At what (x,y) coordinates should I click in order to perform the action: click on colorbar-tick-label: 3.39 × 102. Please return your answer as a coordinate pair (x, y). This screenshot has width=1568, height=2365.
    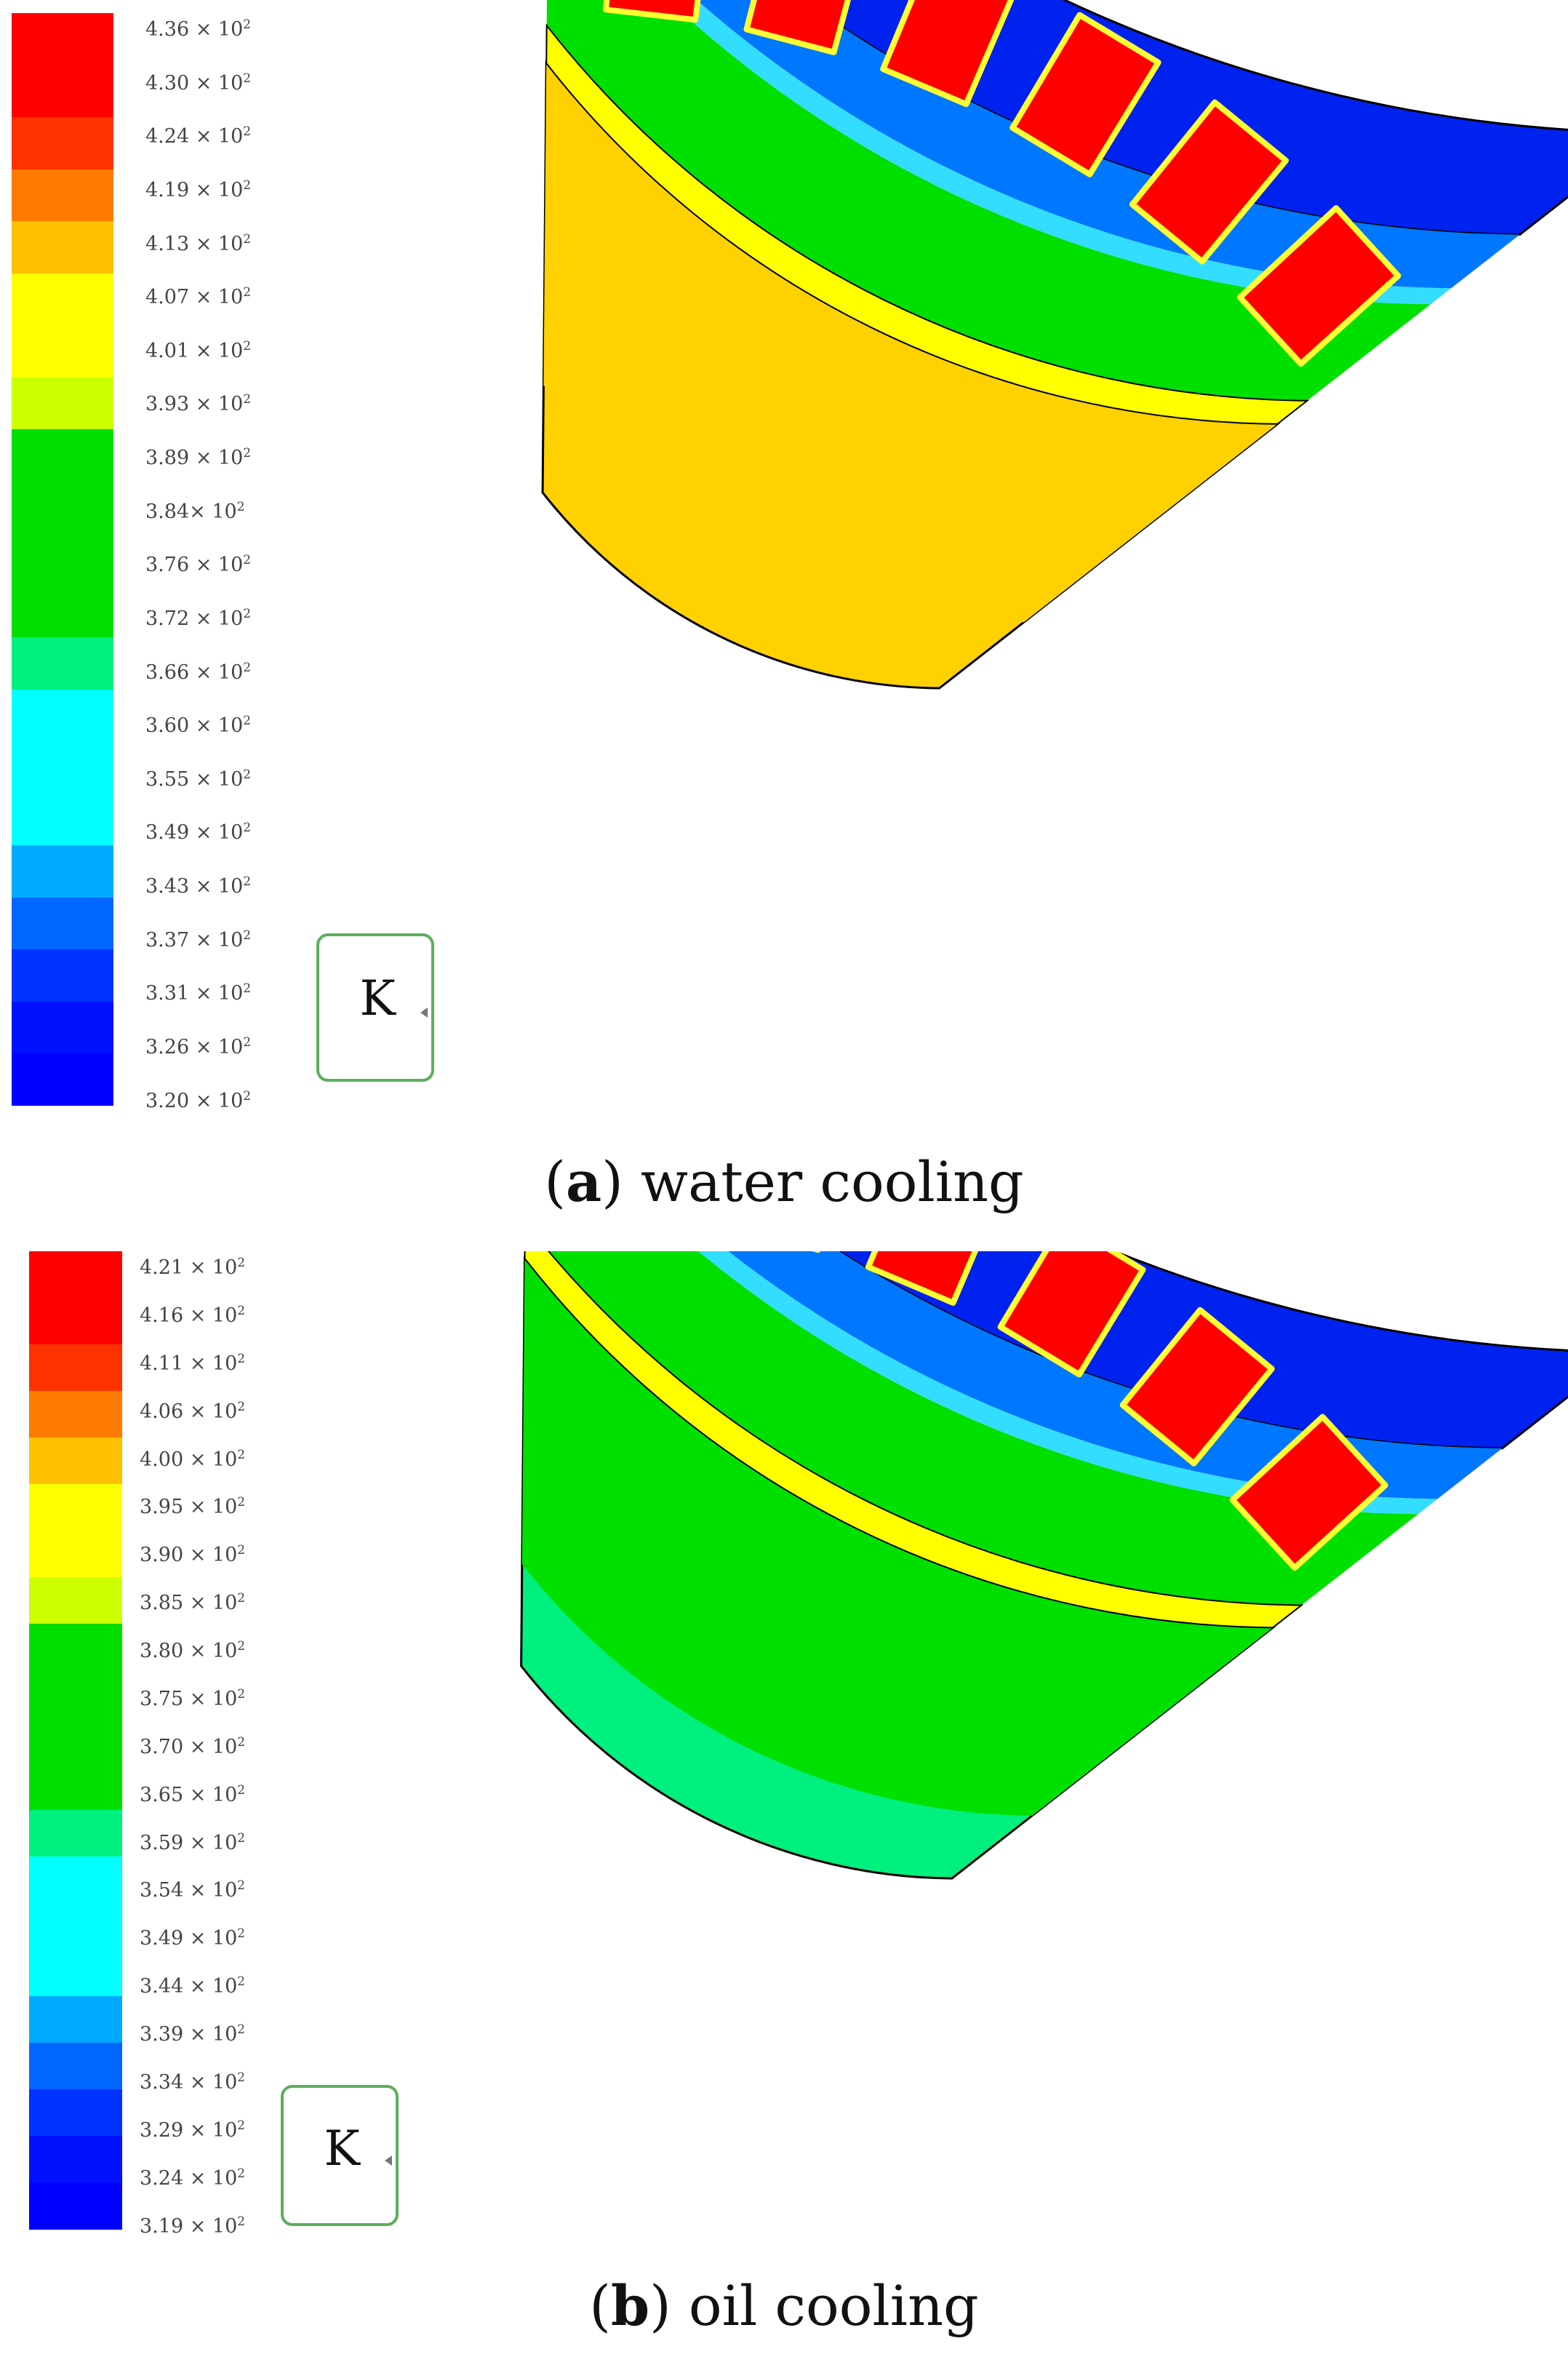
    Looking at the image, I should click on (192, 2034).